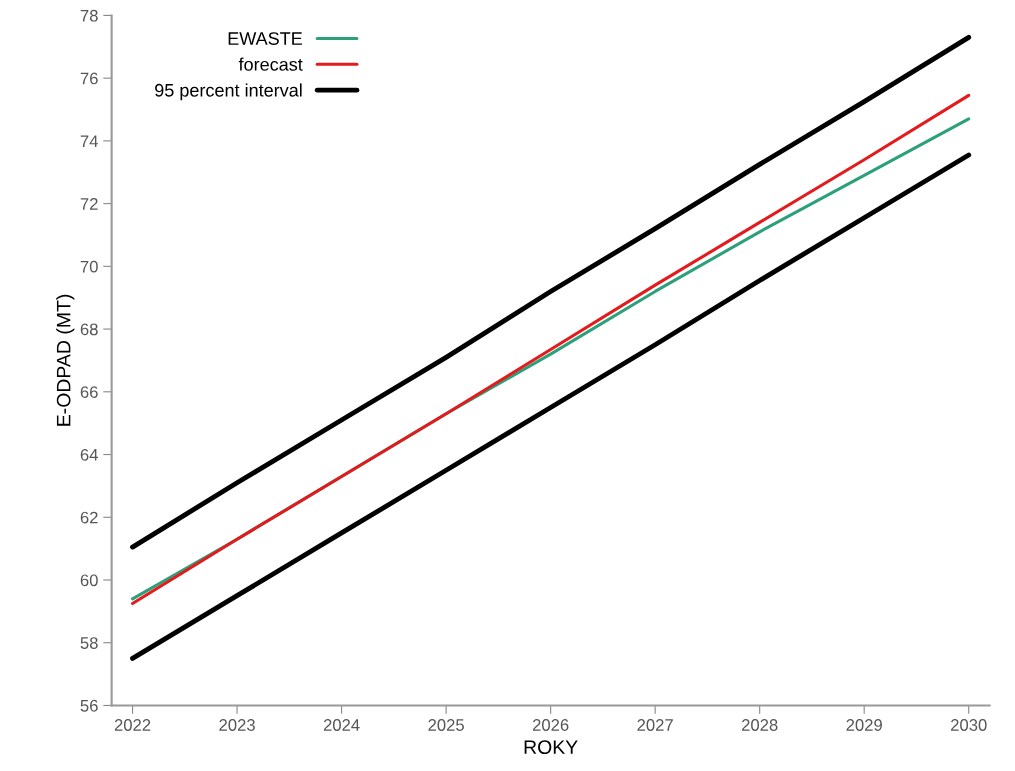 The height and width of the screenshot is (771, 1015). What do you see at coordinates (551, 747) in the screenshot?
I see `x-axis-title: ROKY` at bounding box center [551, 747].